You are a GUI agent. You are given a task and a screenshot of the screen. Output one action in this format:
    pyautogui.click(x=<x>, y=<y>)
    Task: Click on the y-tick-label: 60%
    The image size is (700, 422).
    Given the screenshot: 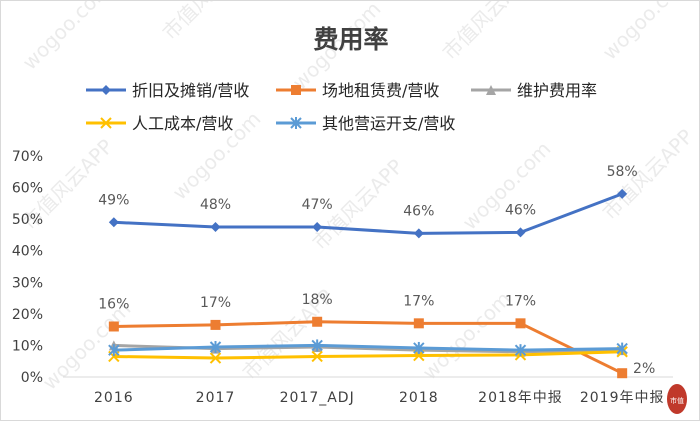 What is the action you would take?
    pyautogui.click(x=27, y=189)
    